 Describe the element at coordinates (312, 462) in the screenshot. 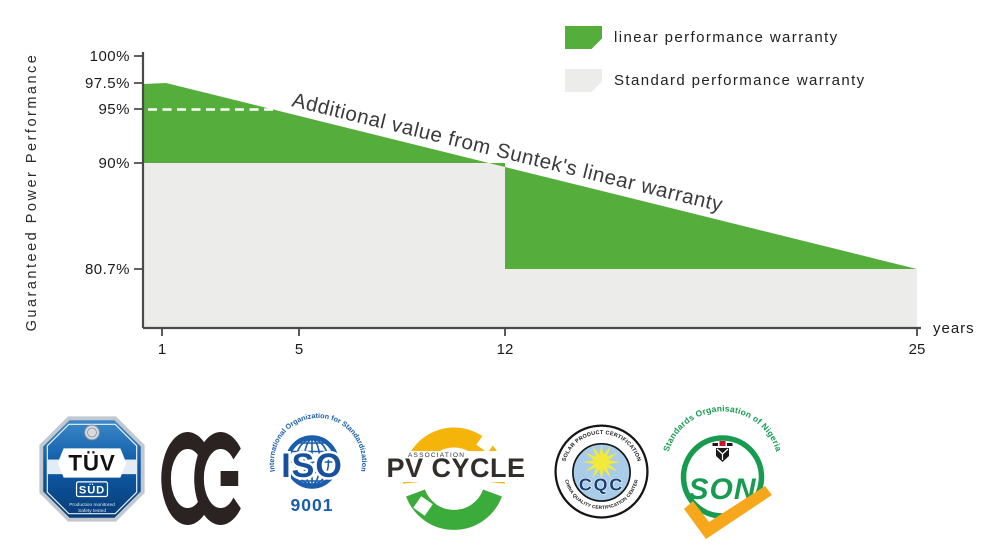

I see `iso-globe-grid` at that location.